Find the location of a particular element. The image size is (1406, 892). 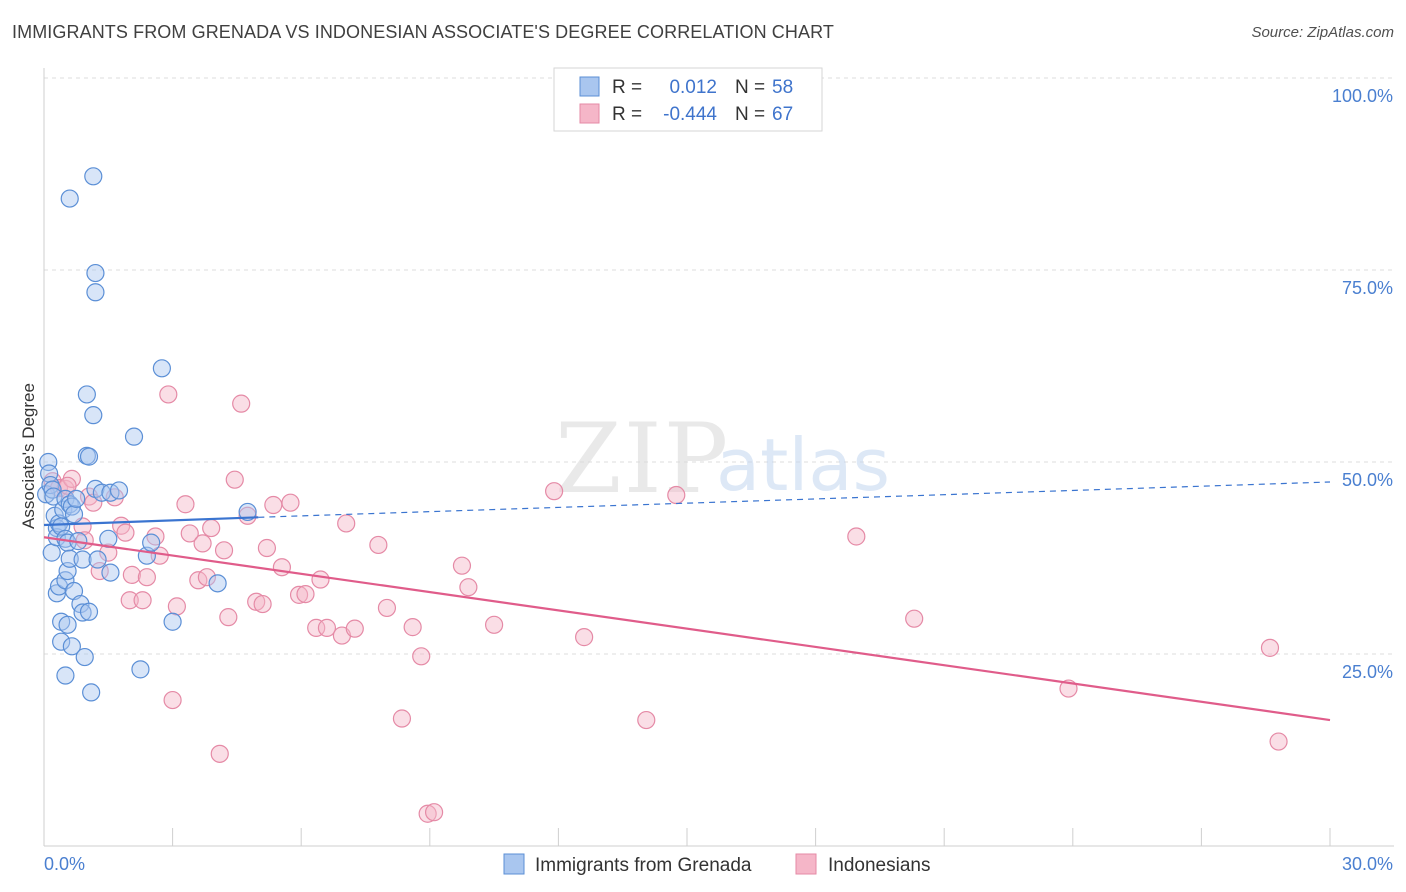

x-axis-ticks is located at coordinates (687, 837).